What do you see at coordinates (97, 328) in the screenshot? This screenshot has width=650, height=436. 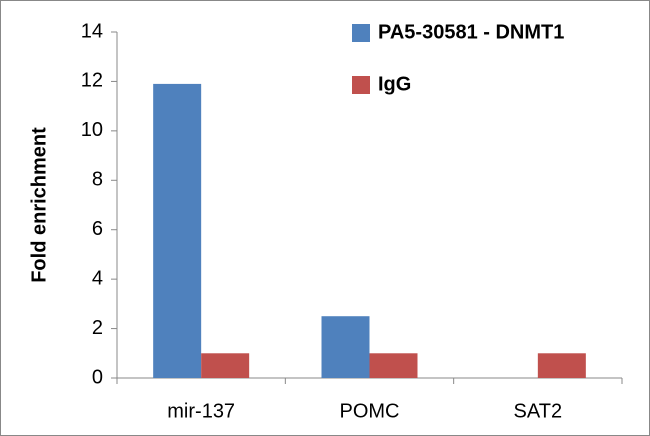 I see `y-tick-label: 2` at bounding box center [97, 328].